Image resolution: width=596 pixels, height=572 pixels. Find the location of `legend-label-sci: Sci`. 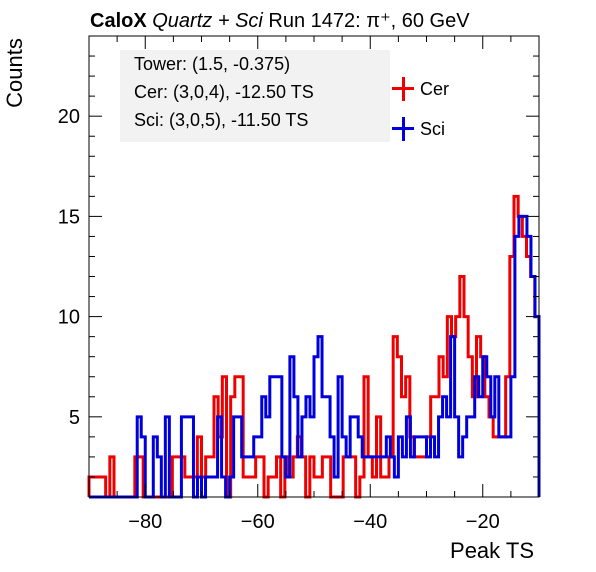

legend-label-sci: Sci is located at coordinates (433, 129).